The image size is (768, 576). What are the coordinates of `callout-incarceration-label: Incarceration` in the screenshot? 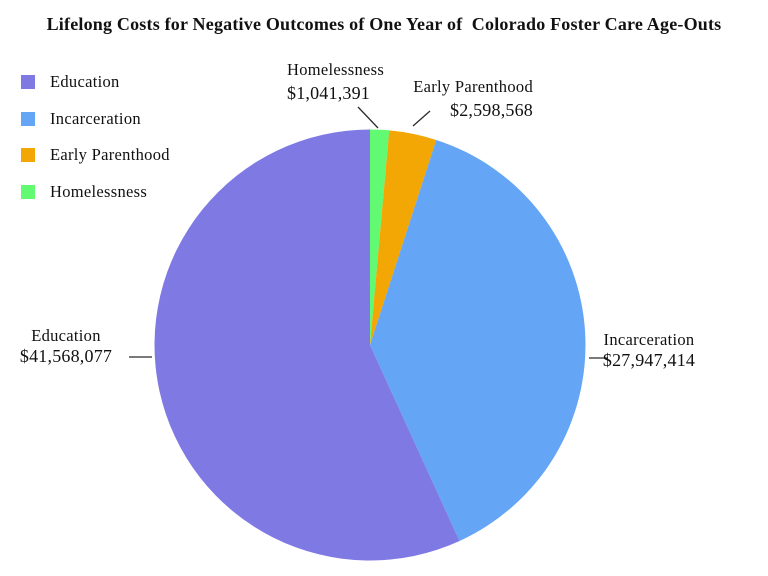 It's located at (649, 339).